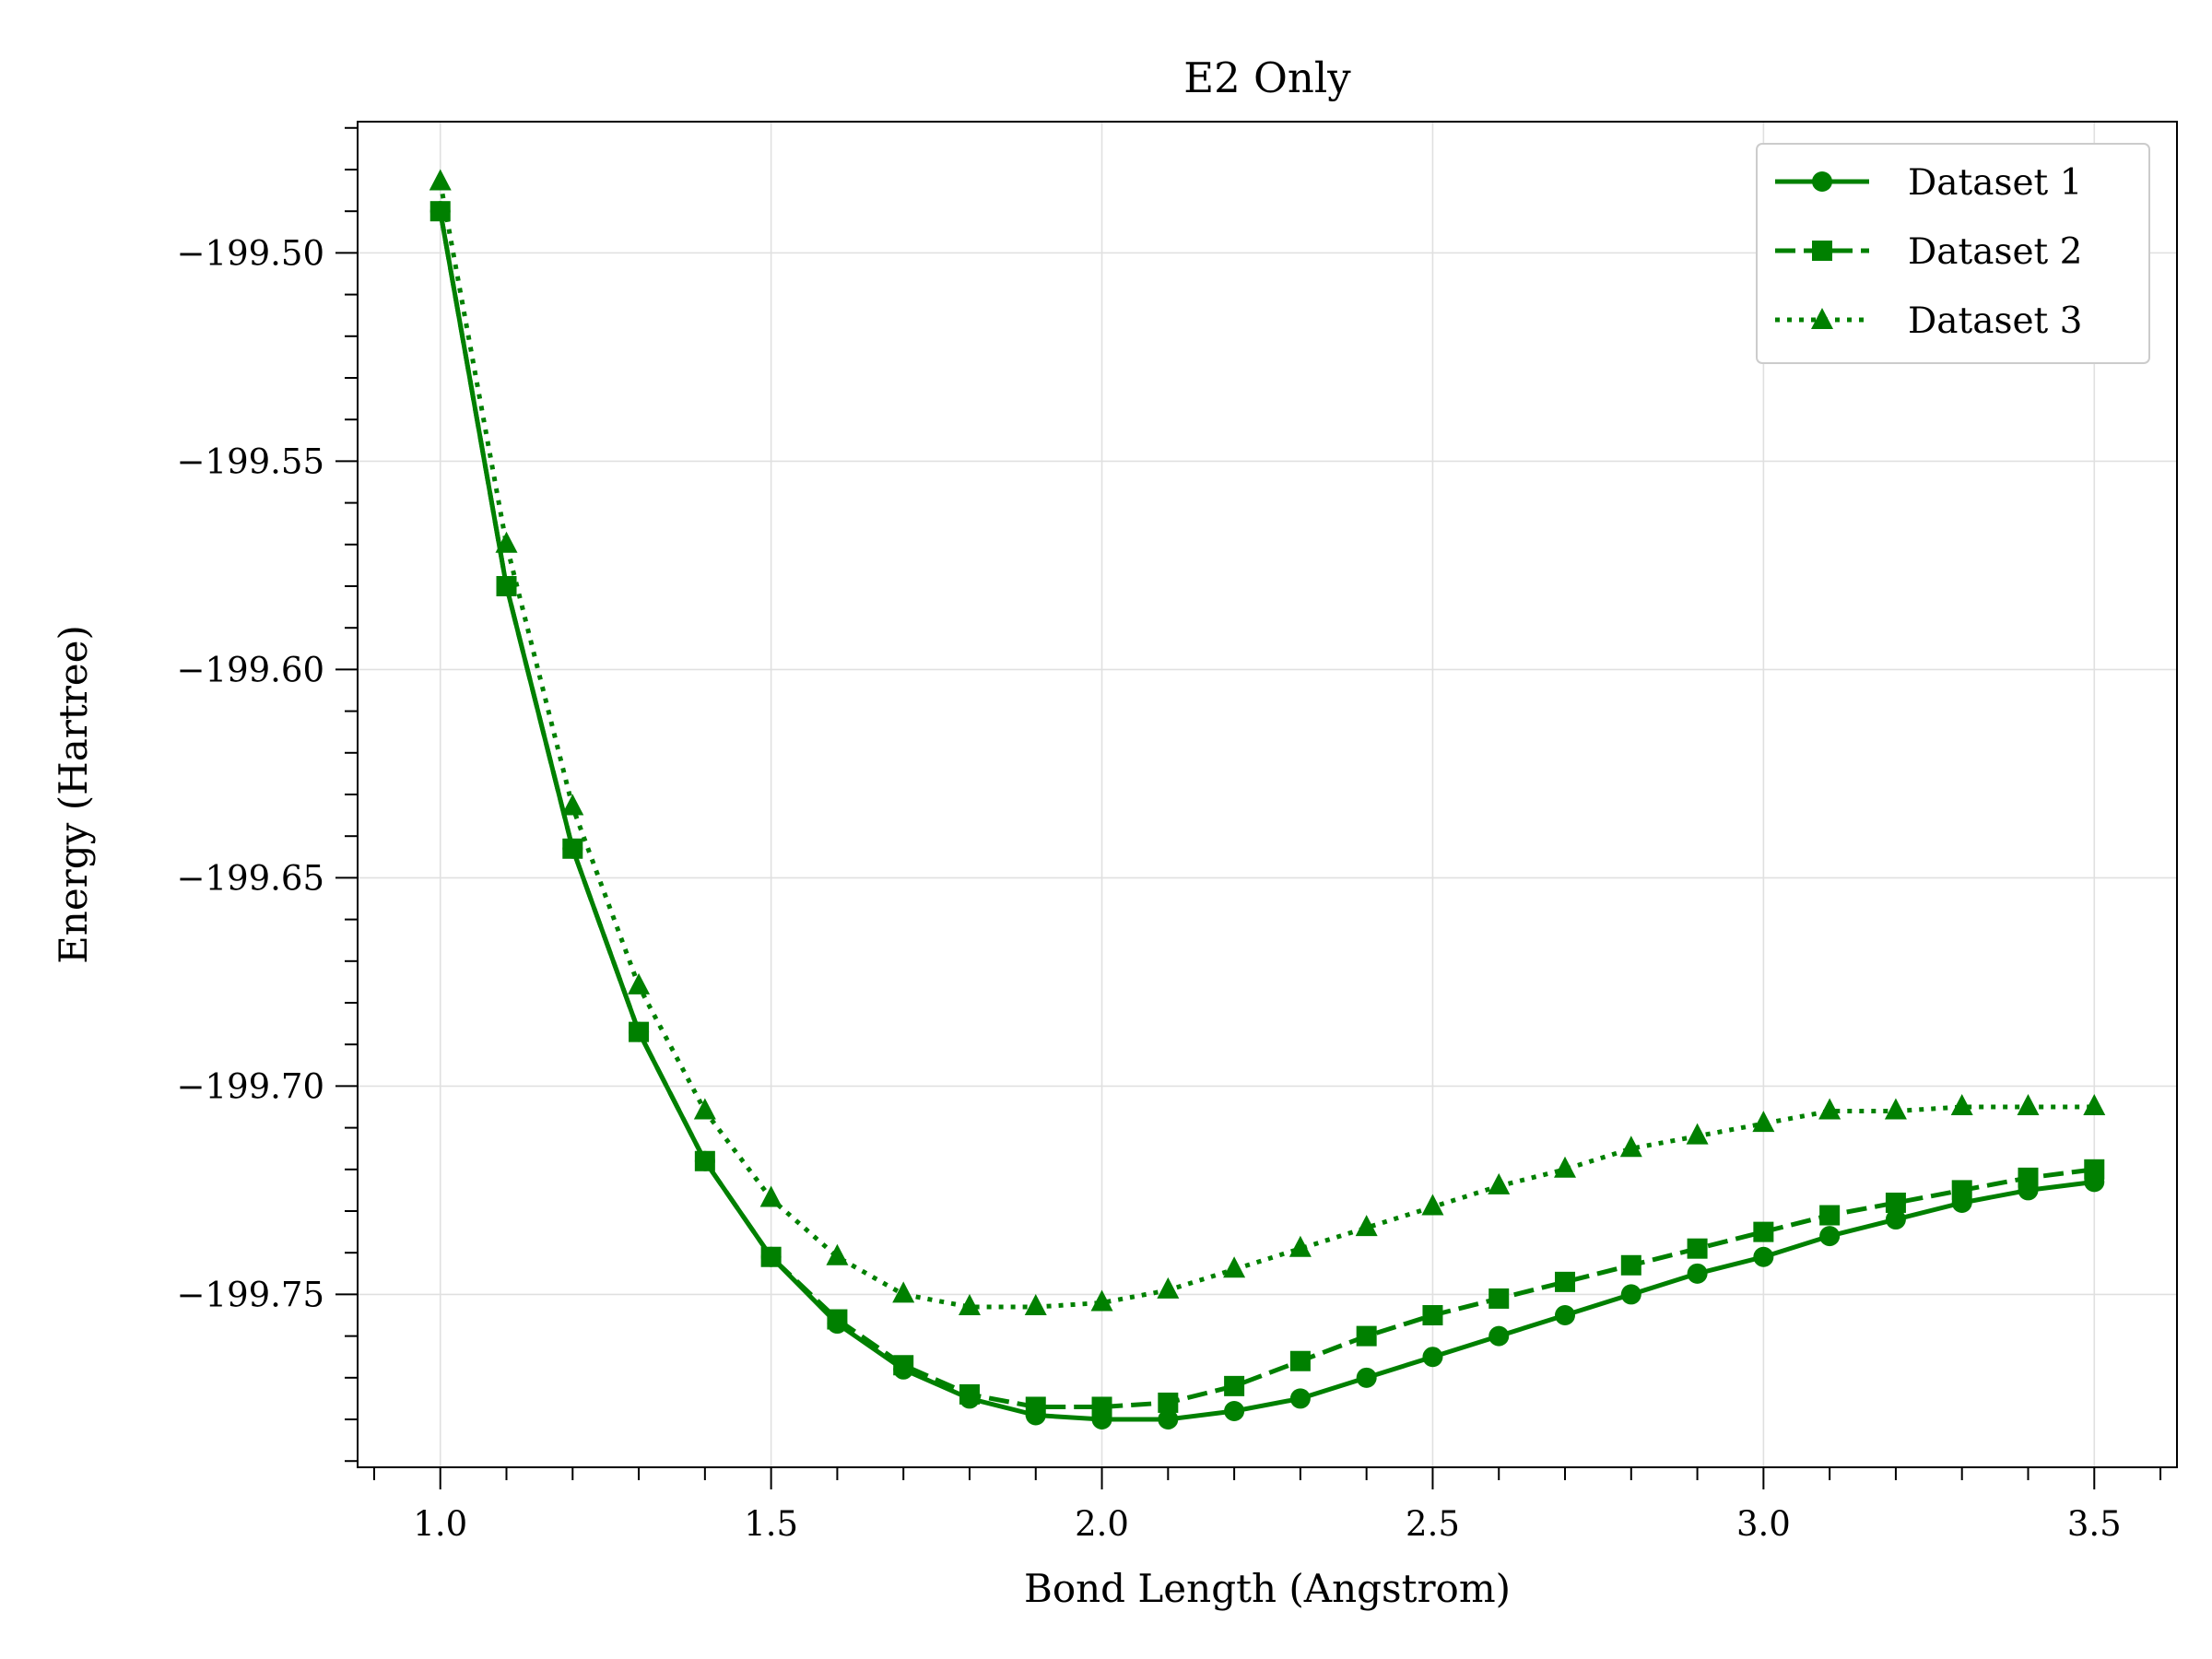 This screenshot has width=2212, height=1659. What do you see at coordinates (1995, 183) in the screenshot?
I see `legend-label-dataset-1: Dataset 1` at bounding box center [1995, 183].